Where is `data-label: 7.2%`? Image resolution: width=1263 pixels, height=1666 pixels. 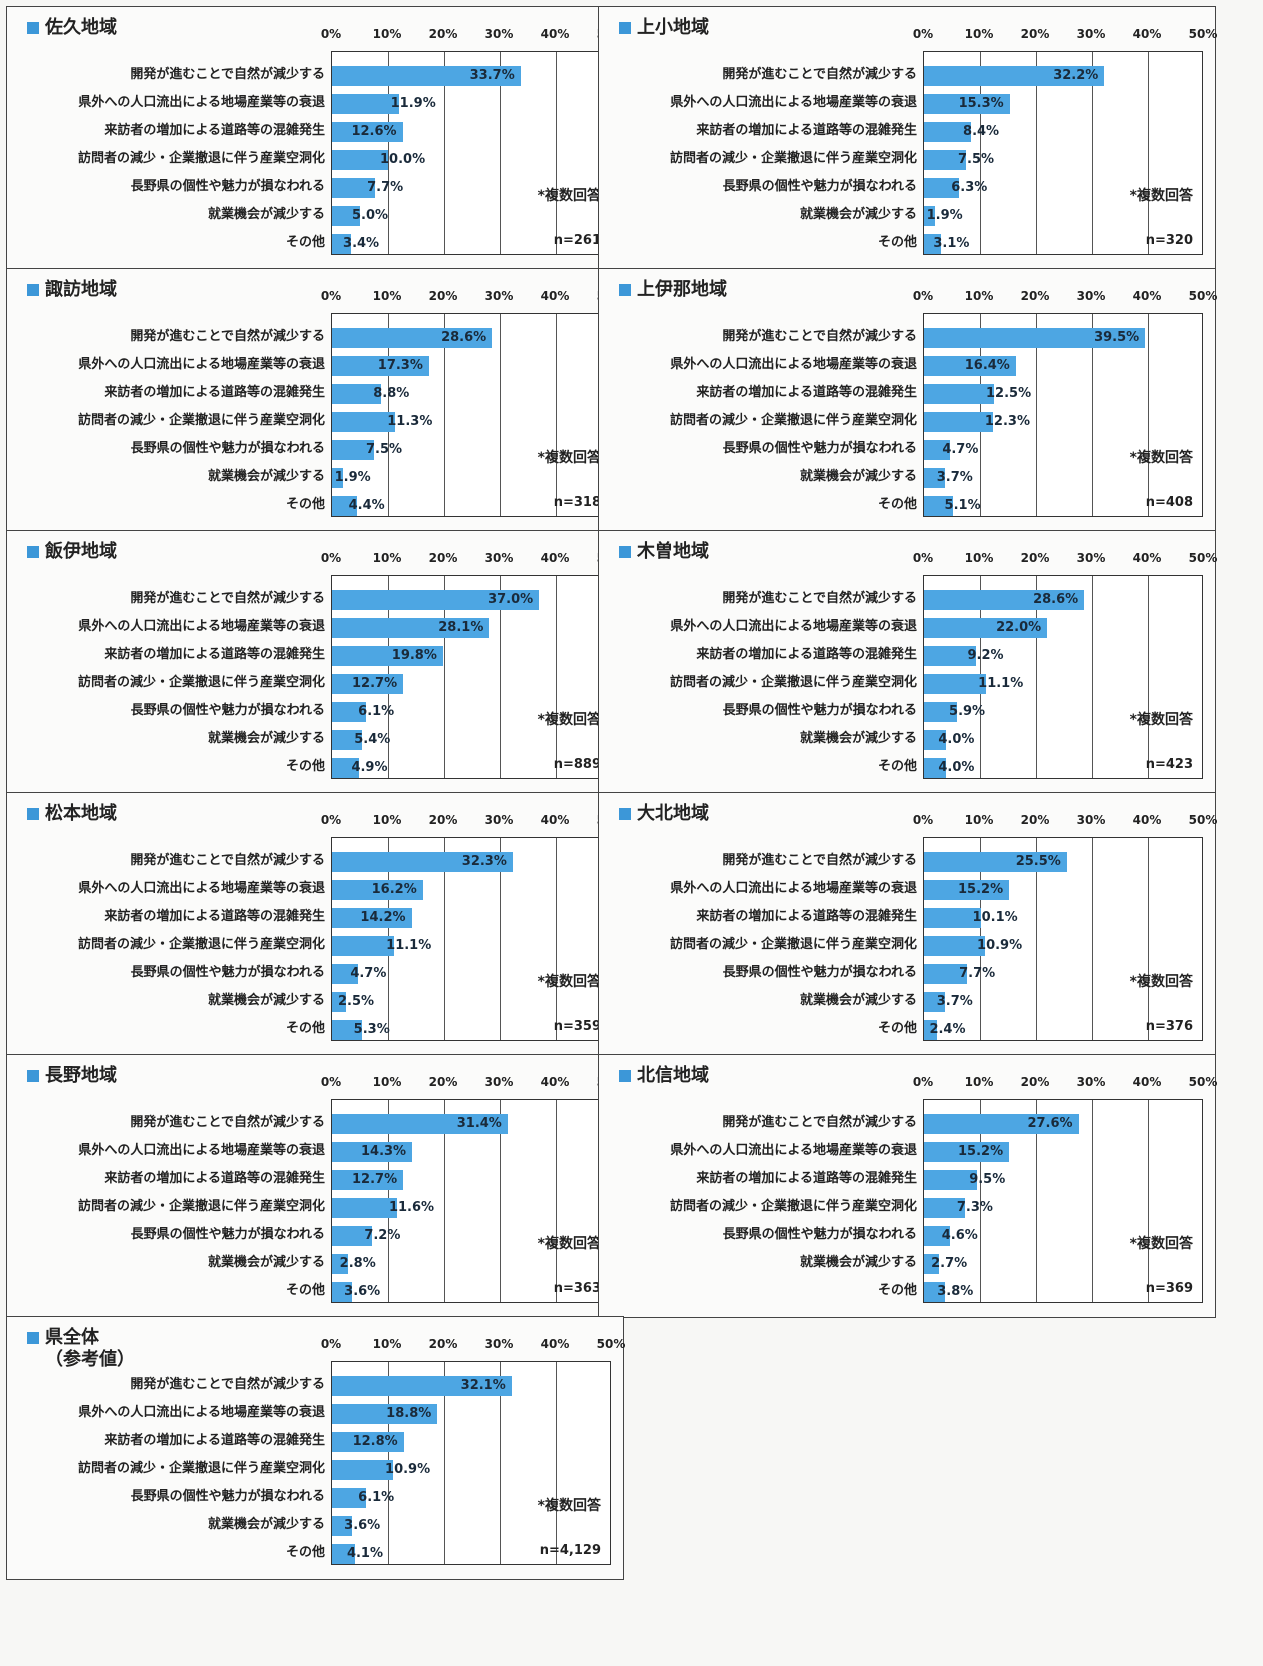
data-label: 7.2% is located at coordinates (382, 1235).